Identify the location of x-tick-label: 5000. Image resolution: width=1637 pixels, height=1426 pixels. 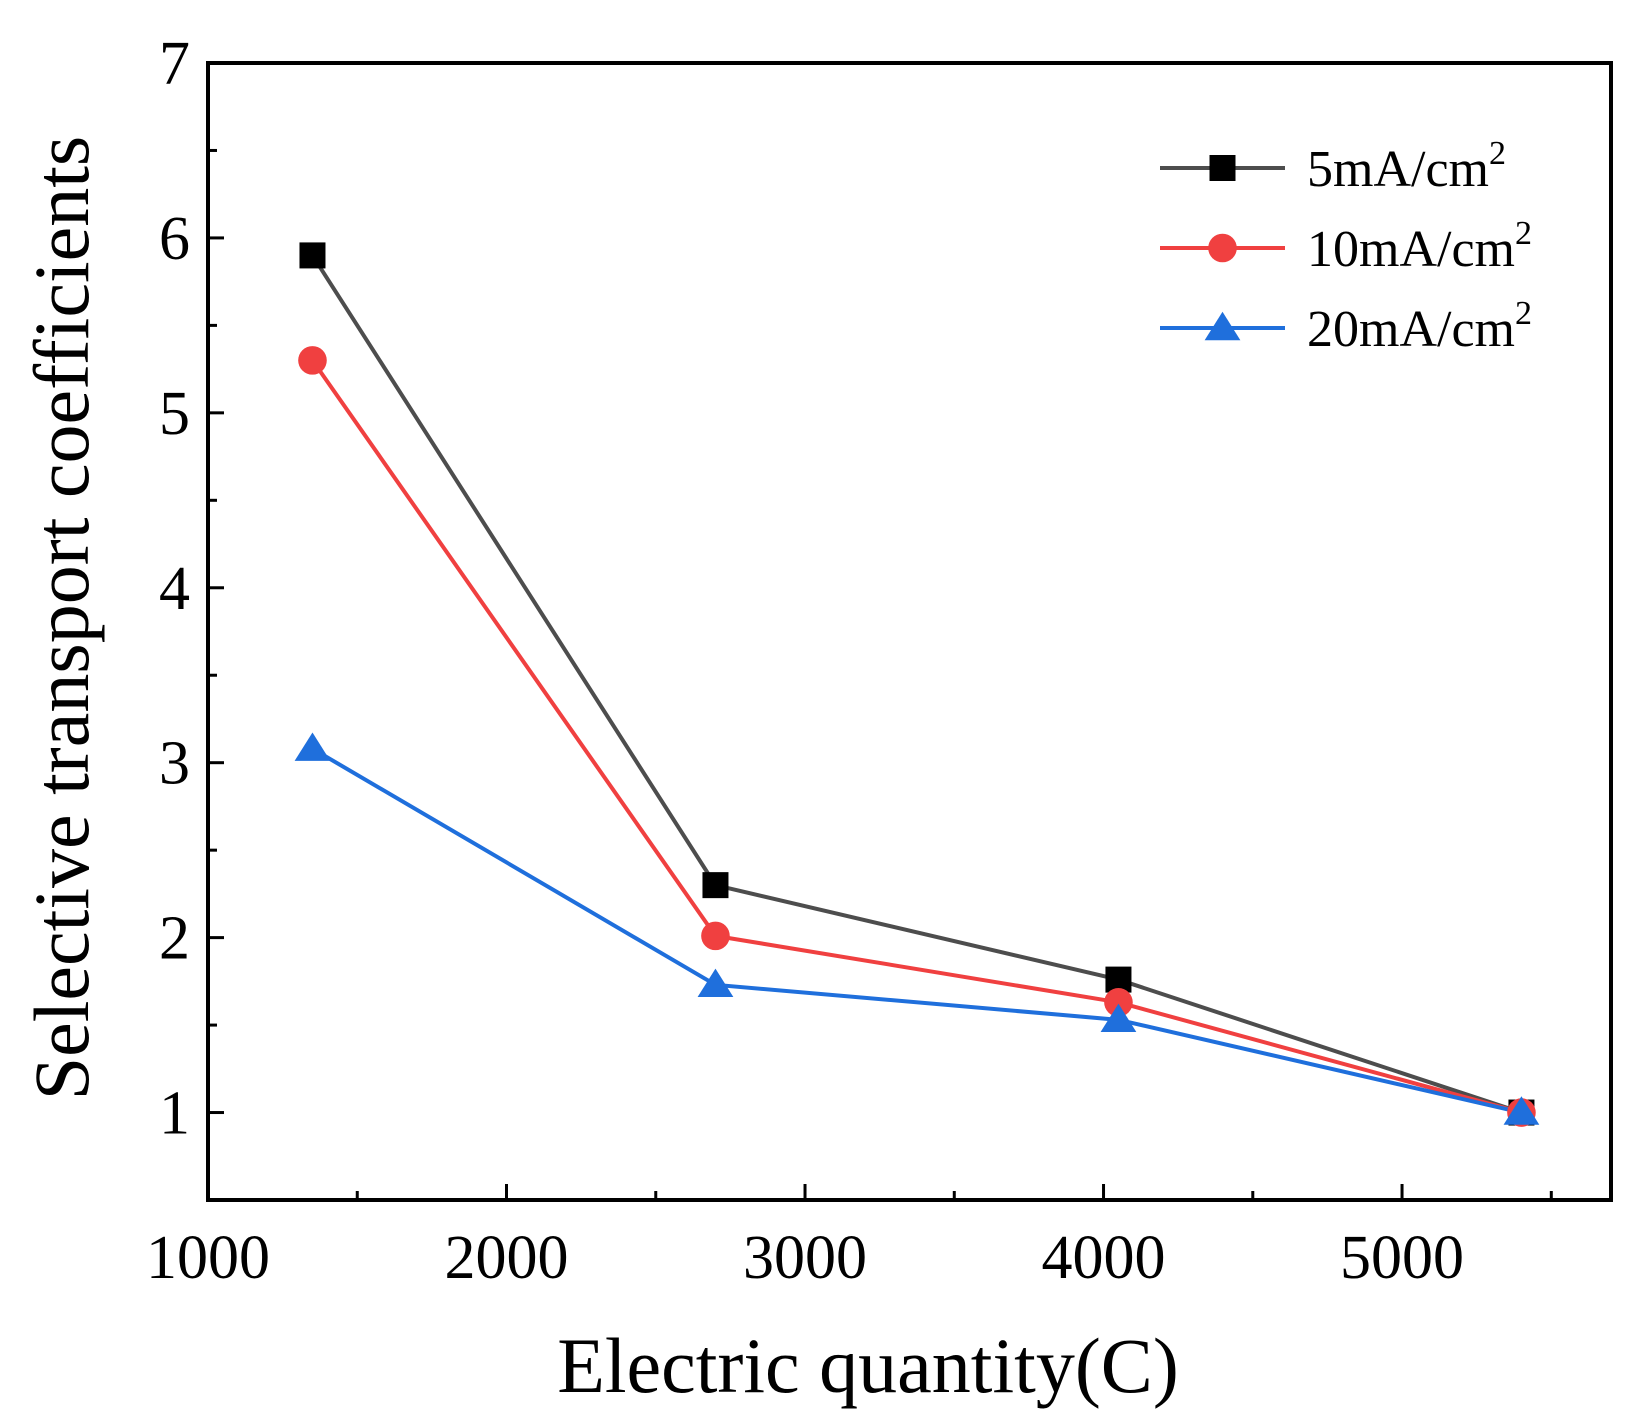
(1402, 1258).